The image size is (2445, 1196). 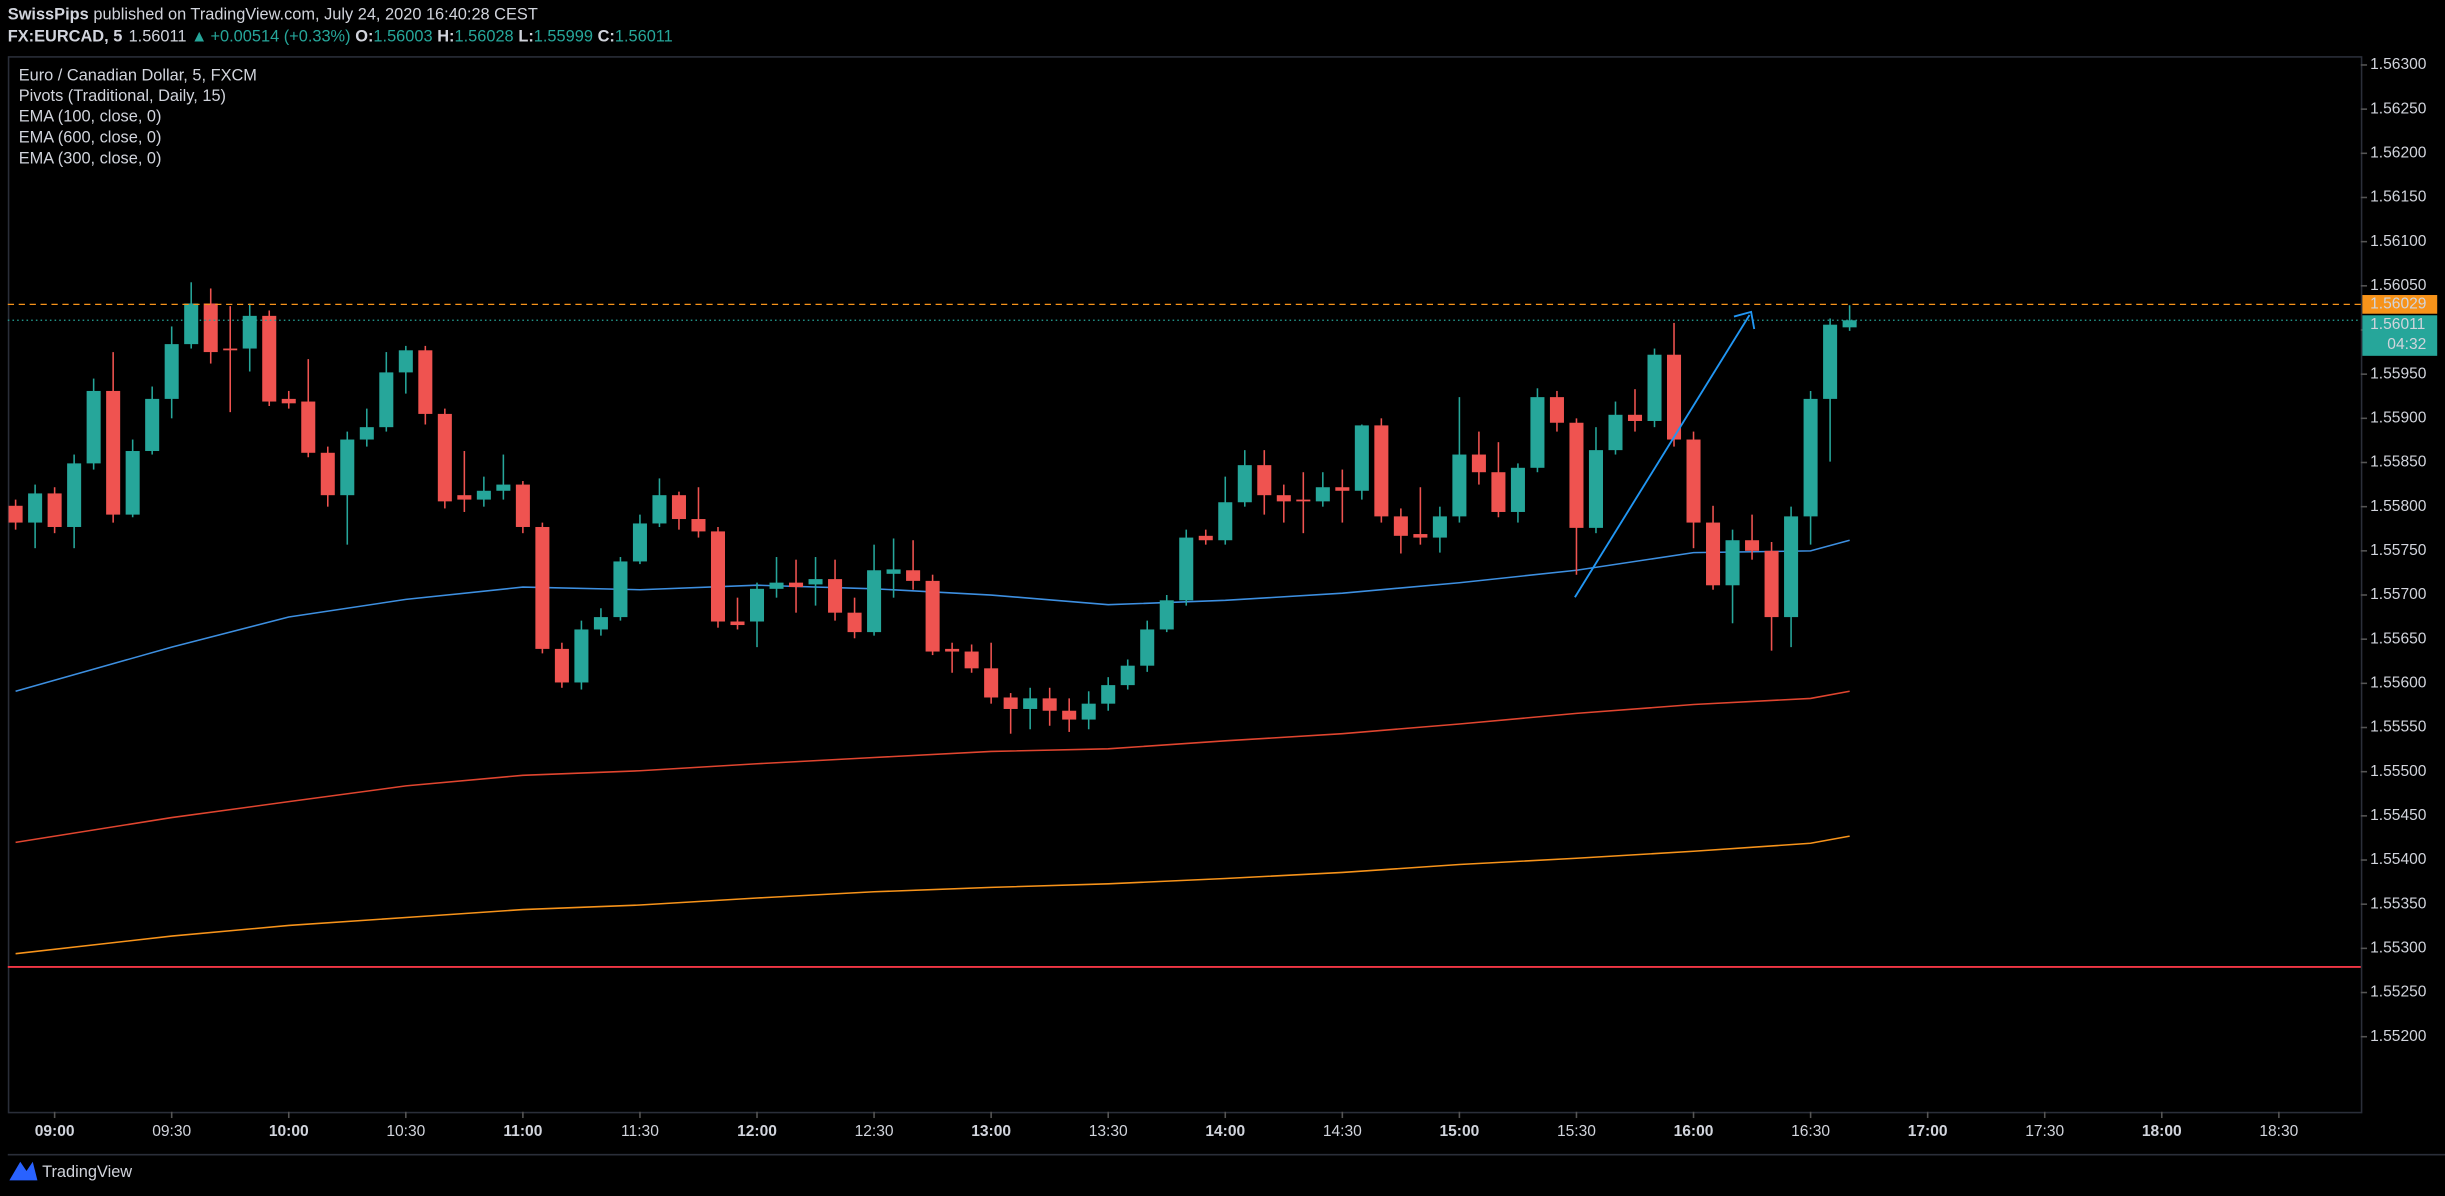 I want to click on legend-title: Euro / Canadian Dollar, 5, FXCM, so click(x=138, y=76).